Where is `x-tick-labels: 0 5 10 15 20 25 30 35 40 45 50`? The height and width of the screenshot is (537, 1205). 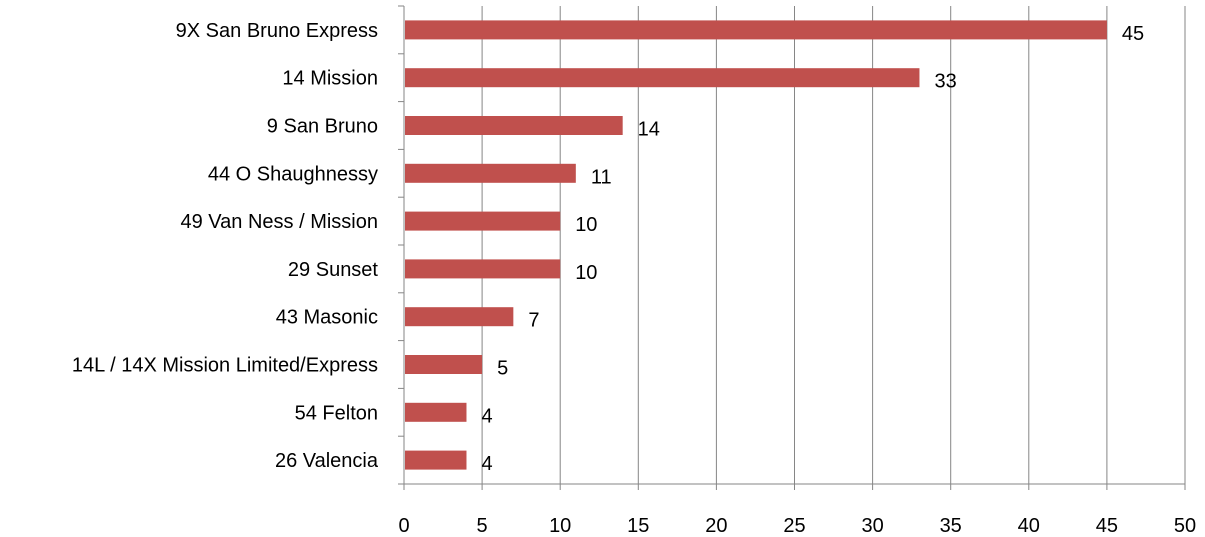 x-tick-labels: 0 5 10 15 20 25 30 35 40 45 50 is located at coordinates (797, 526).